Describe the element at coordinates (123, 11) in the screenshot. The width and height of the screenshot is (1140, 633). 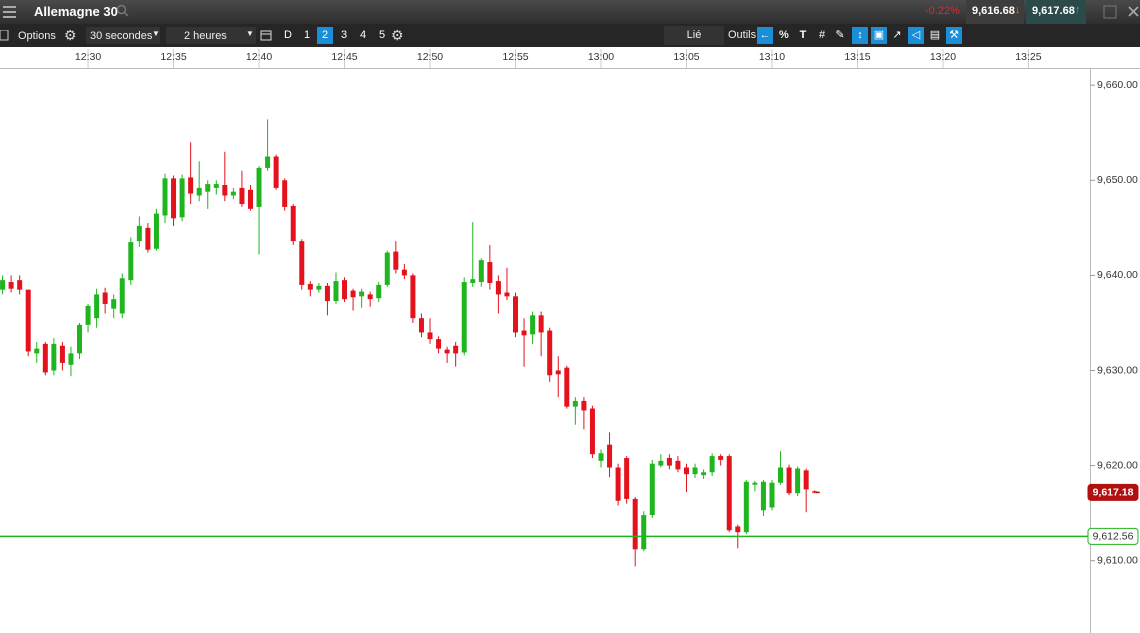
I see `search-icon` at that location.